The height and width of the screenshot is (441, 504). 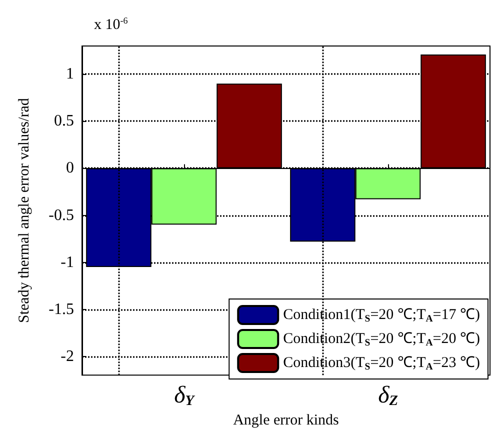 I want to click on x-axis-title: Angle error kinds, so click(x=286, y=420).